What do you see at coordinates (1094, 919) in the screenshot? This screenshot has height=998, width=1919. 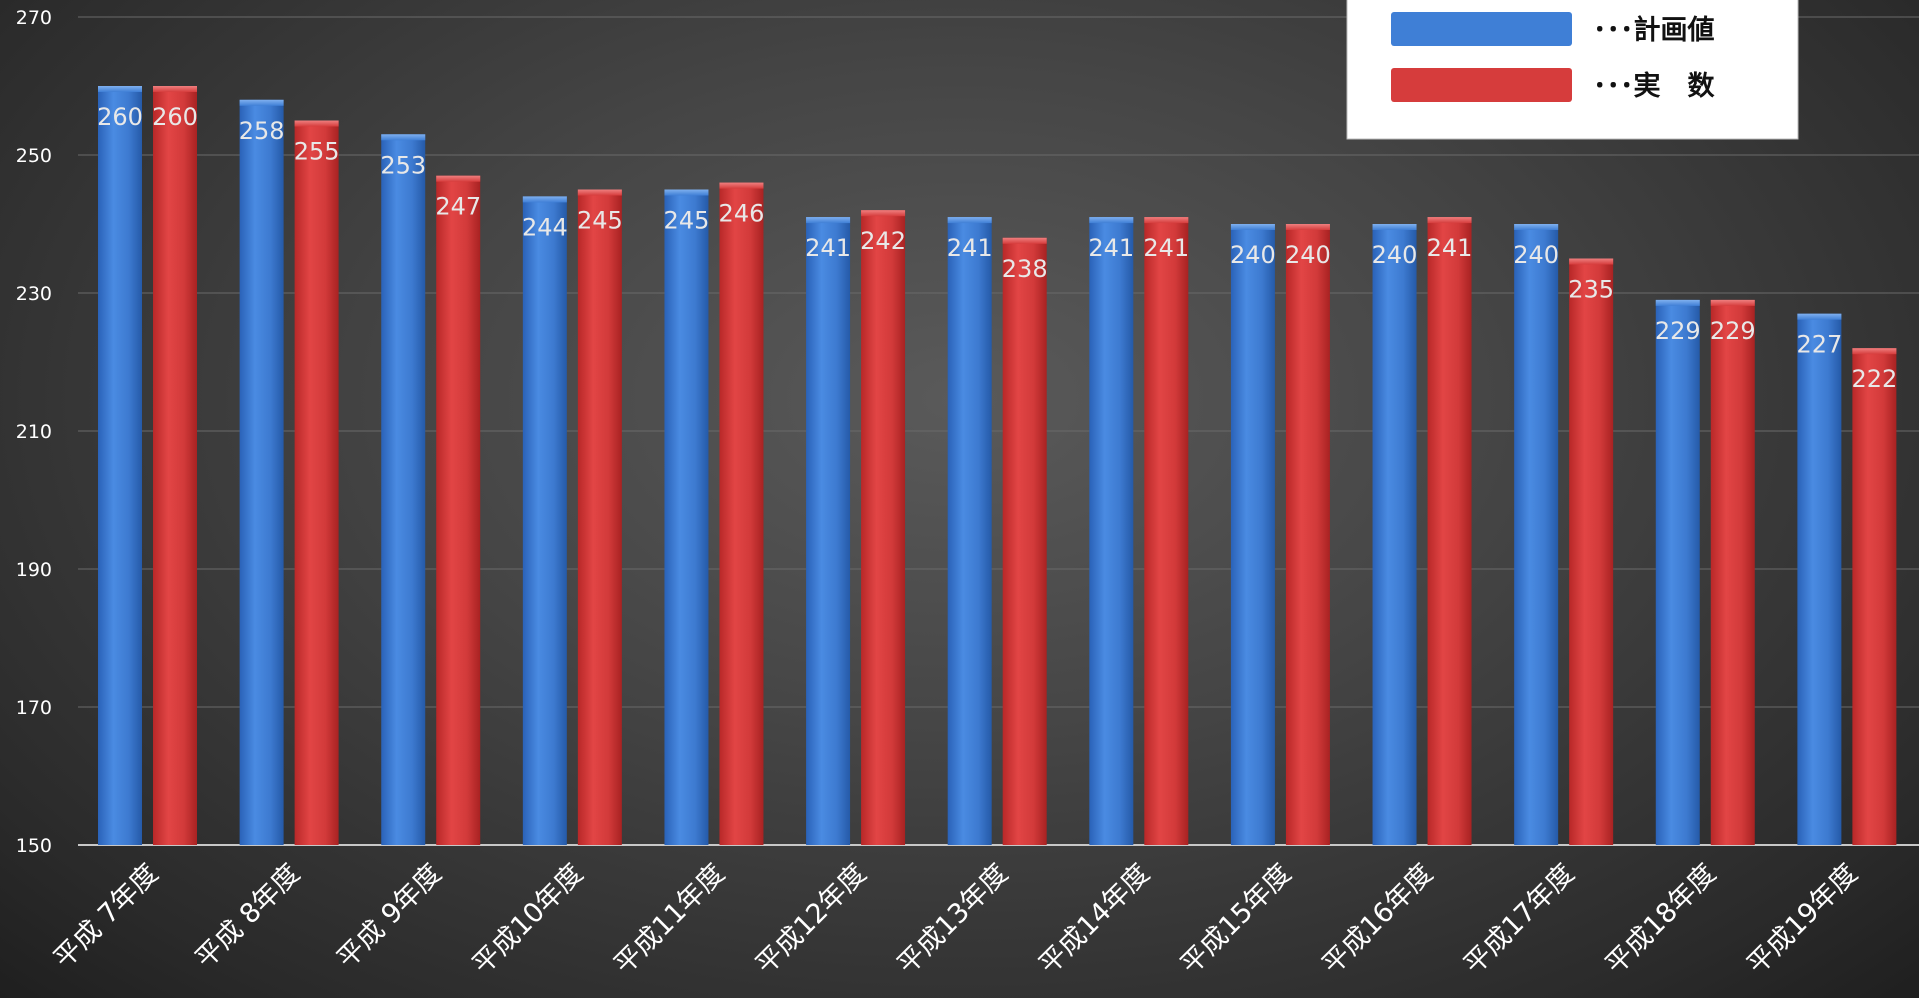 I see `x-tick-label: 平成14年度` at bounding box center [1094, 919].